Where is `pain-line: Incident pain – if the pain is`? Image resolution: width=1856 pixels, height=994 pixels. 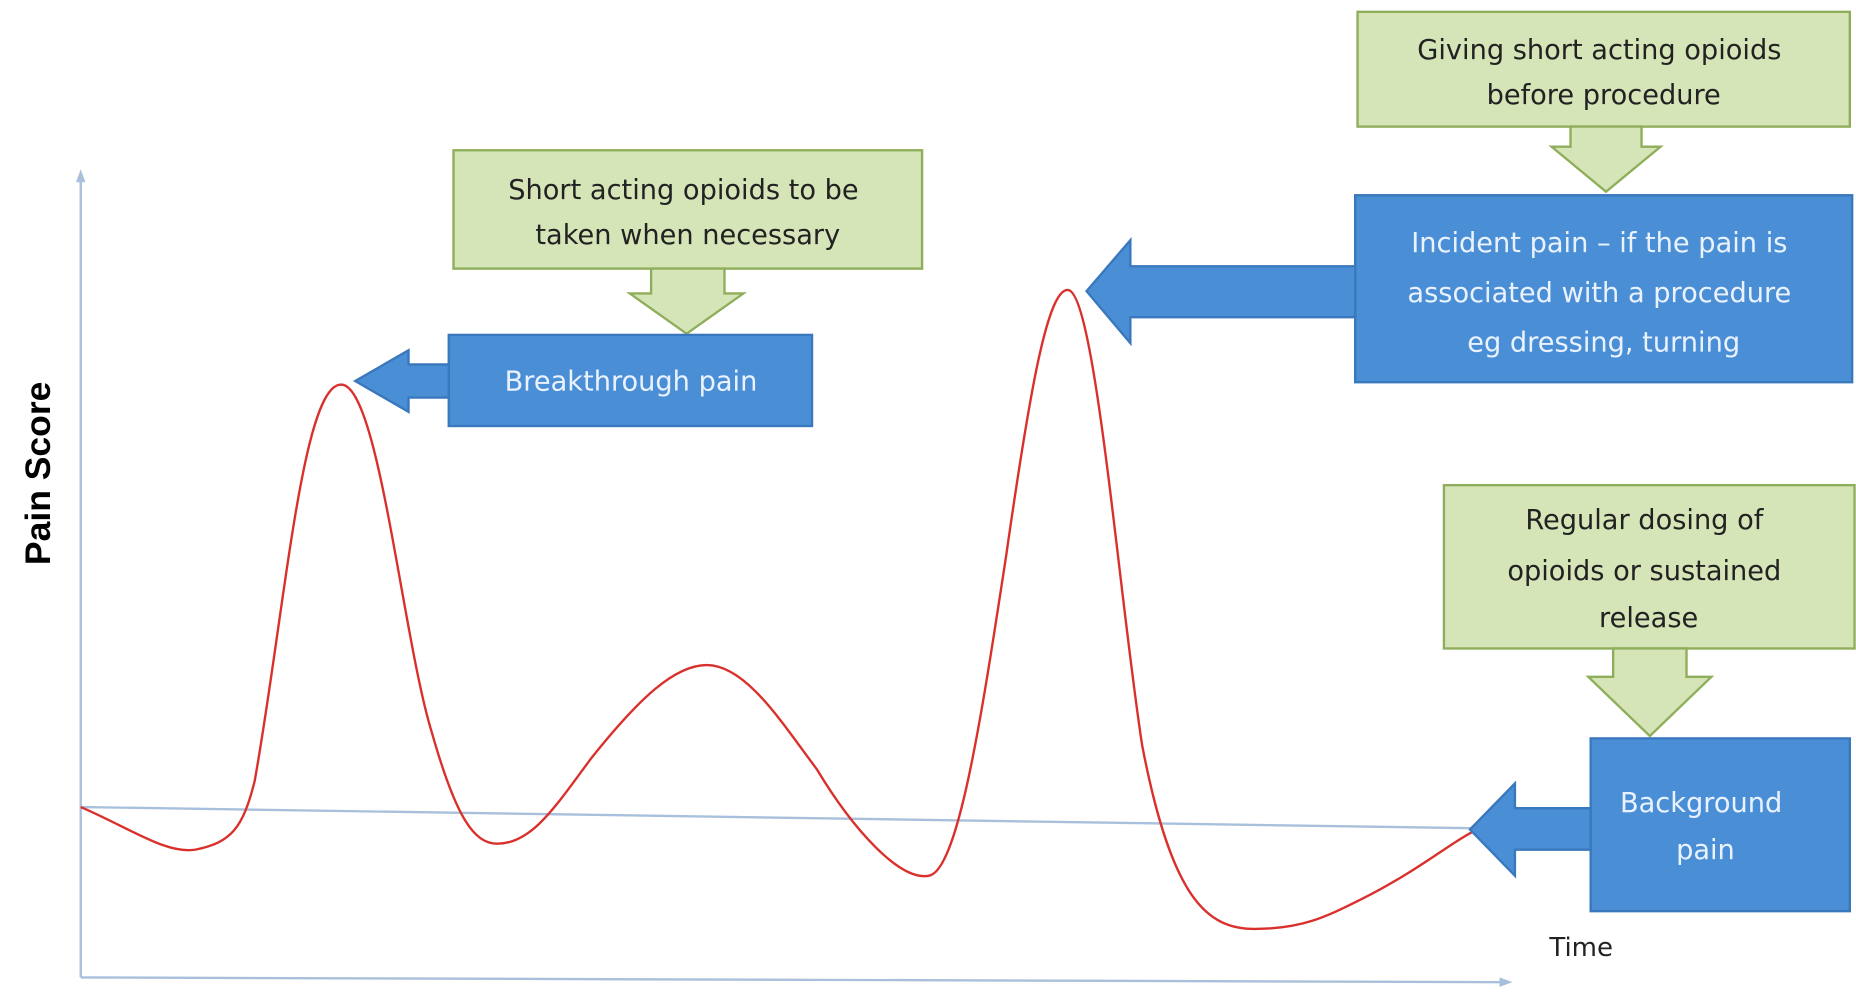
pain-line: Incident pain – if the pain is is located at coordinates (1599, 243).